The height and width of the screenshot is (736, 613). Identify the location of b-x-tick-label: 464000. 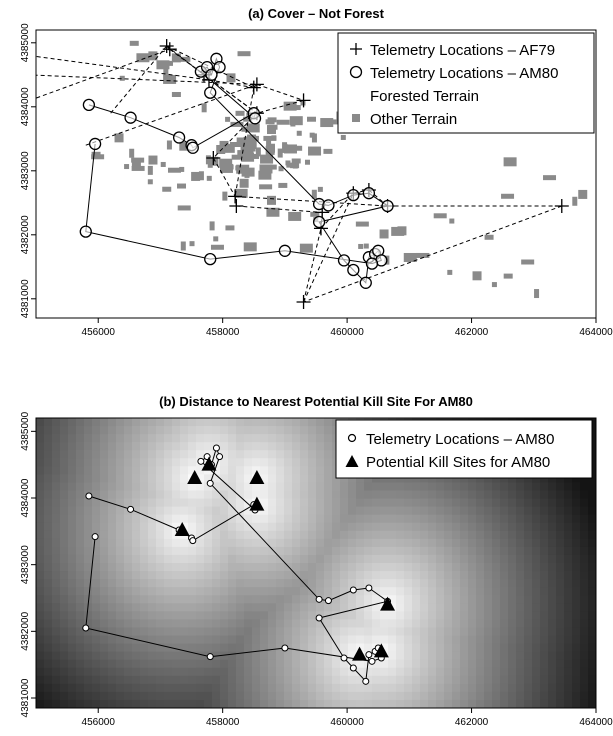
(596, 722).